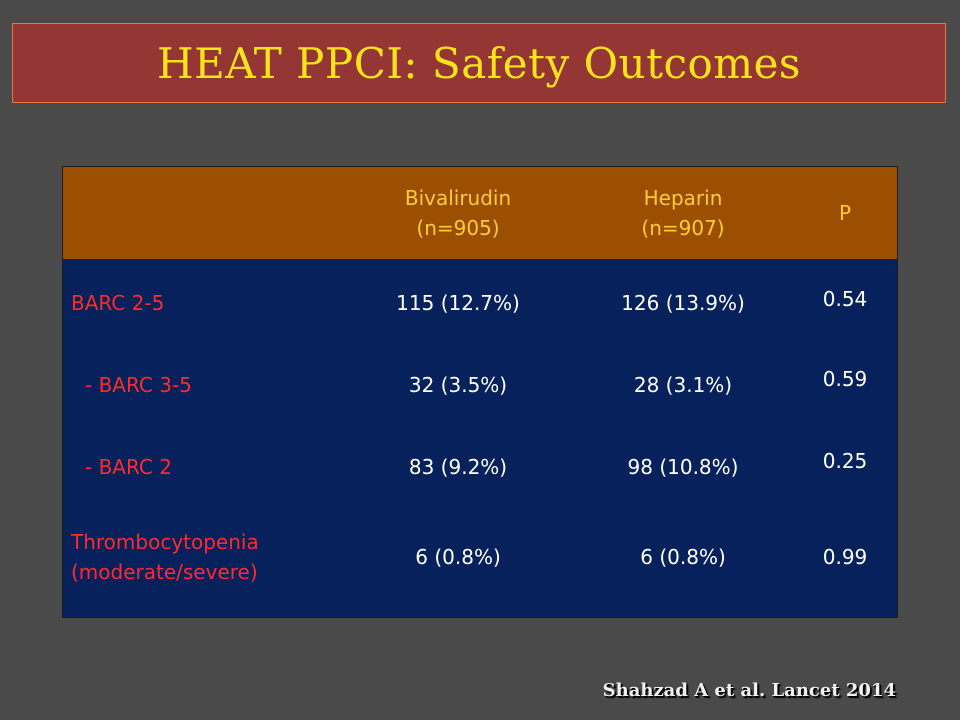 This screenshot has height=720, width=960. I want to click on cell-p-value: 0.59, so click(845, 379).